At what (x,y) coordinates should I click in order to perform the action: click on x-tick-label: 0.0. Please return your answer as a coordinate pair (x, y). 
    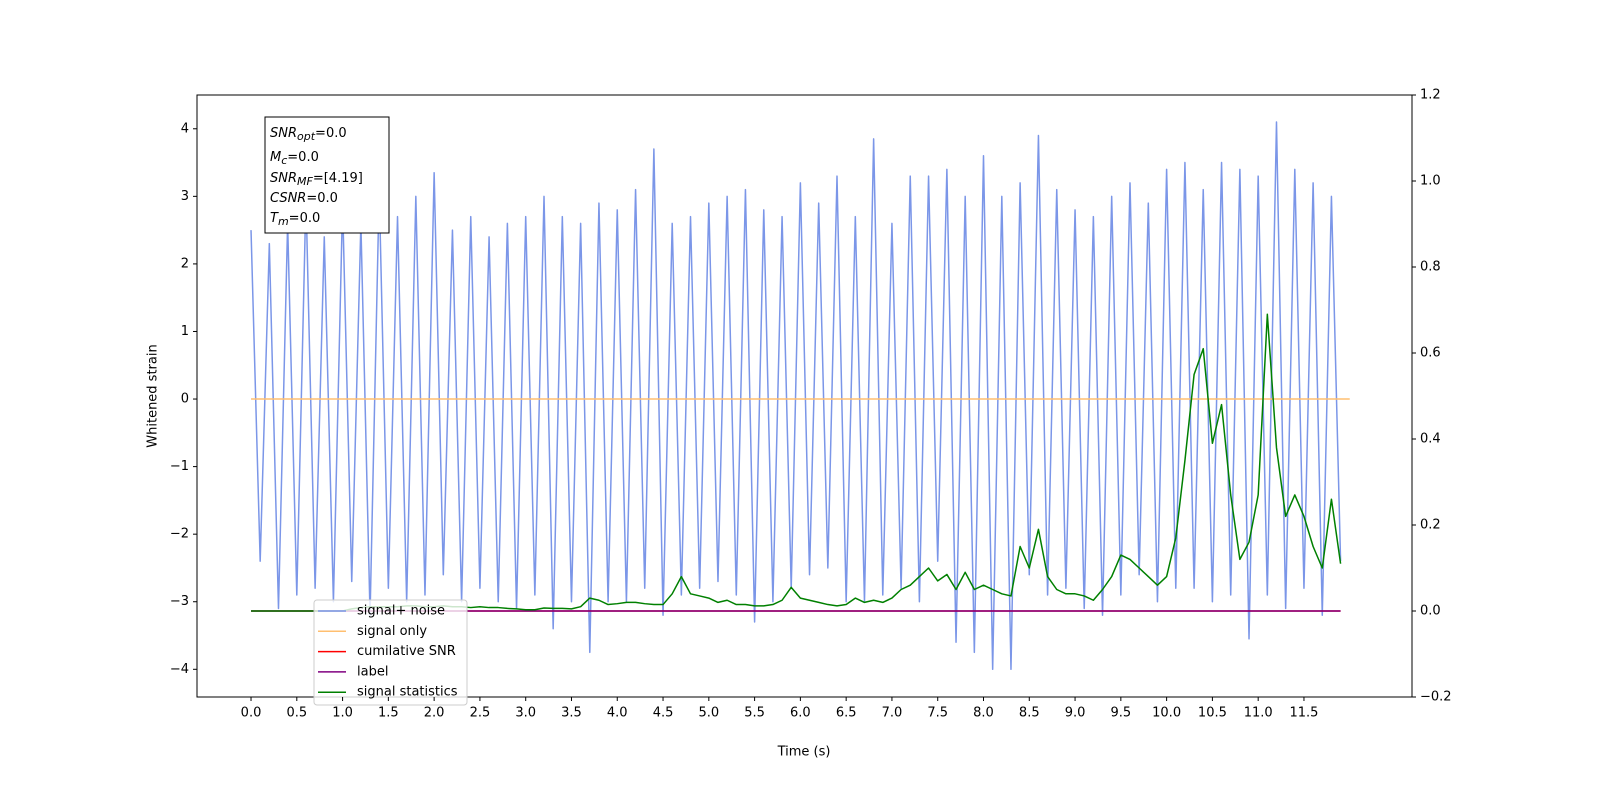
    Looking at the image, I should click on (251, 713).